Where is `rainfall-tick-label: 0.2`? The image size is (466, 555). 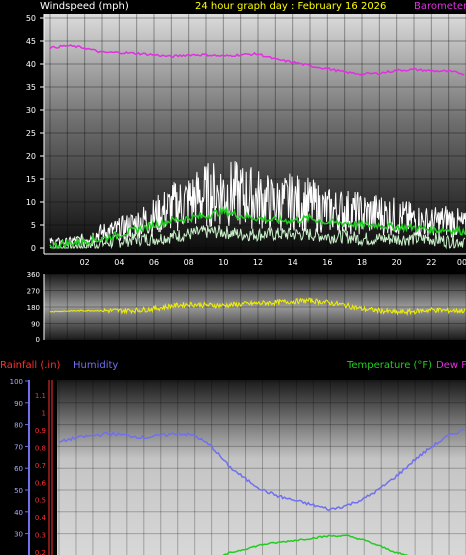
rainfall-tick-label: 0.2 is located at coordinates (40, 552).